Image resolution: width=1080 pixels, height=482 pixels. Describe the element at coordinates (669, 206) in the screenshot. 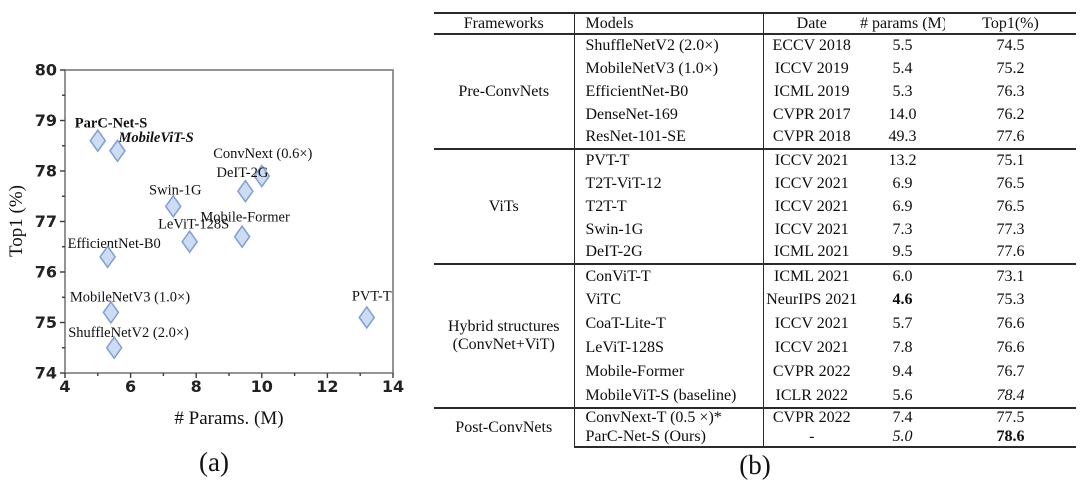

I see `model-cell: T2T-T` at that location.